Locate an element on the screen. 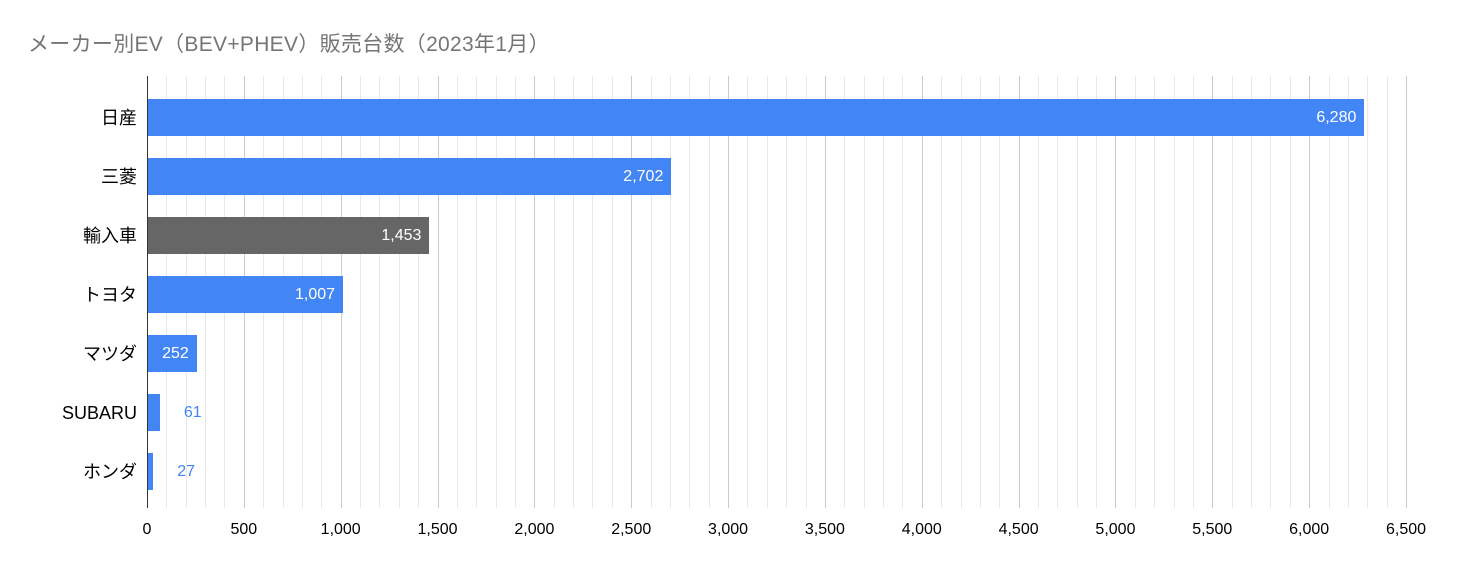 Image resolution: width=1463 pixels, height=568 pixels. category-label-日産: 日産 is located at coordinates (119, 117).